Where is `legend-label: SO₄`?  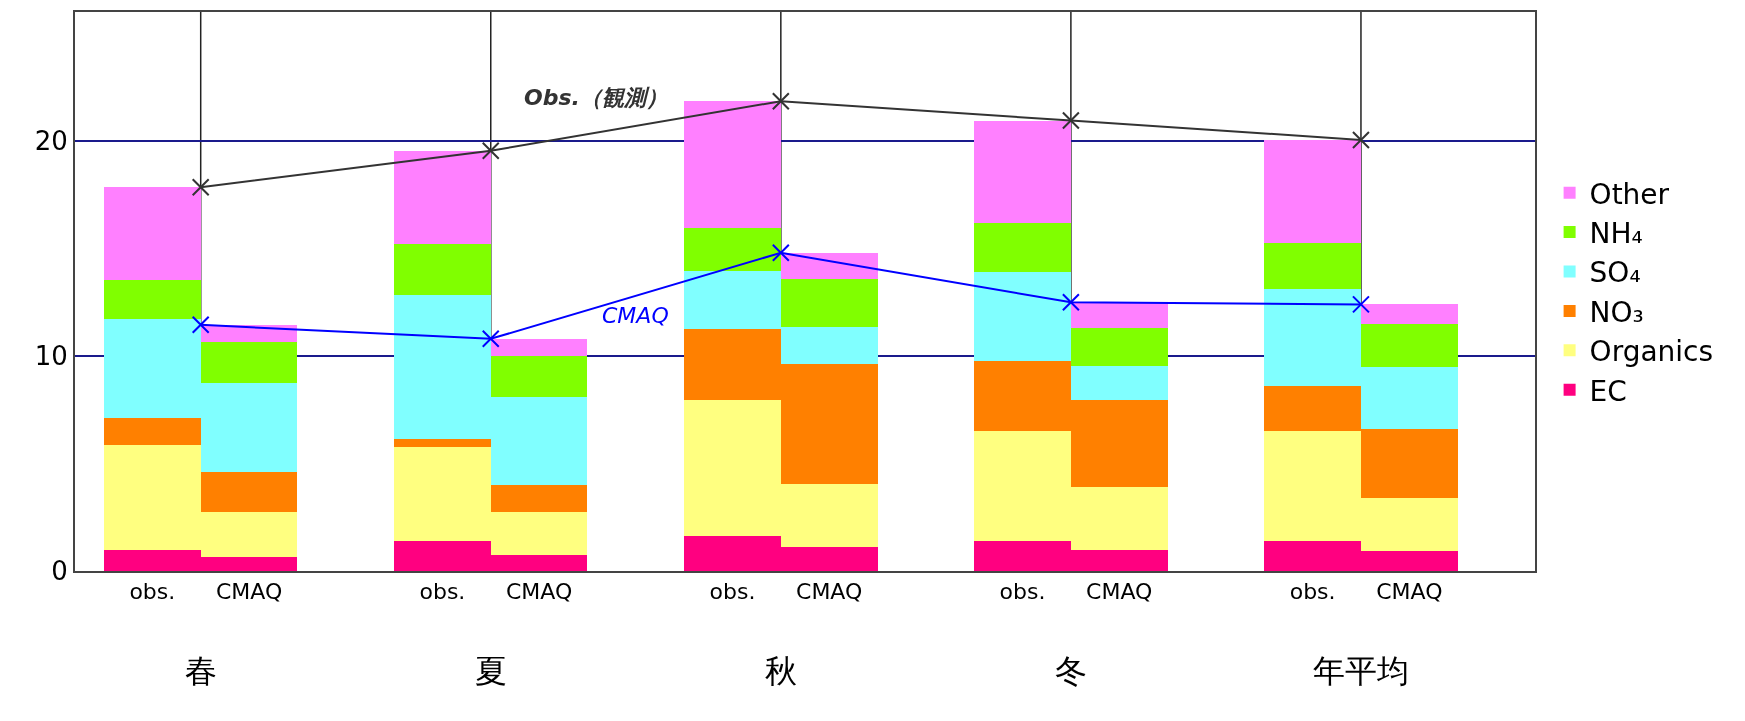 legend-label: SO₄ is located at coordinates (1615, 273).